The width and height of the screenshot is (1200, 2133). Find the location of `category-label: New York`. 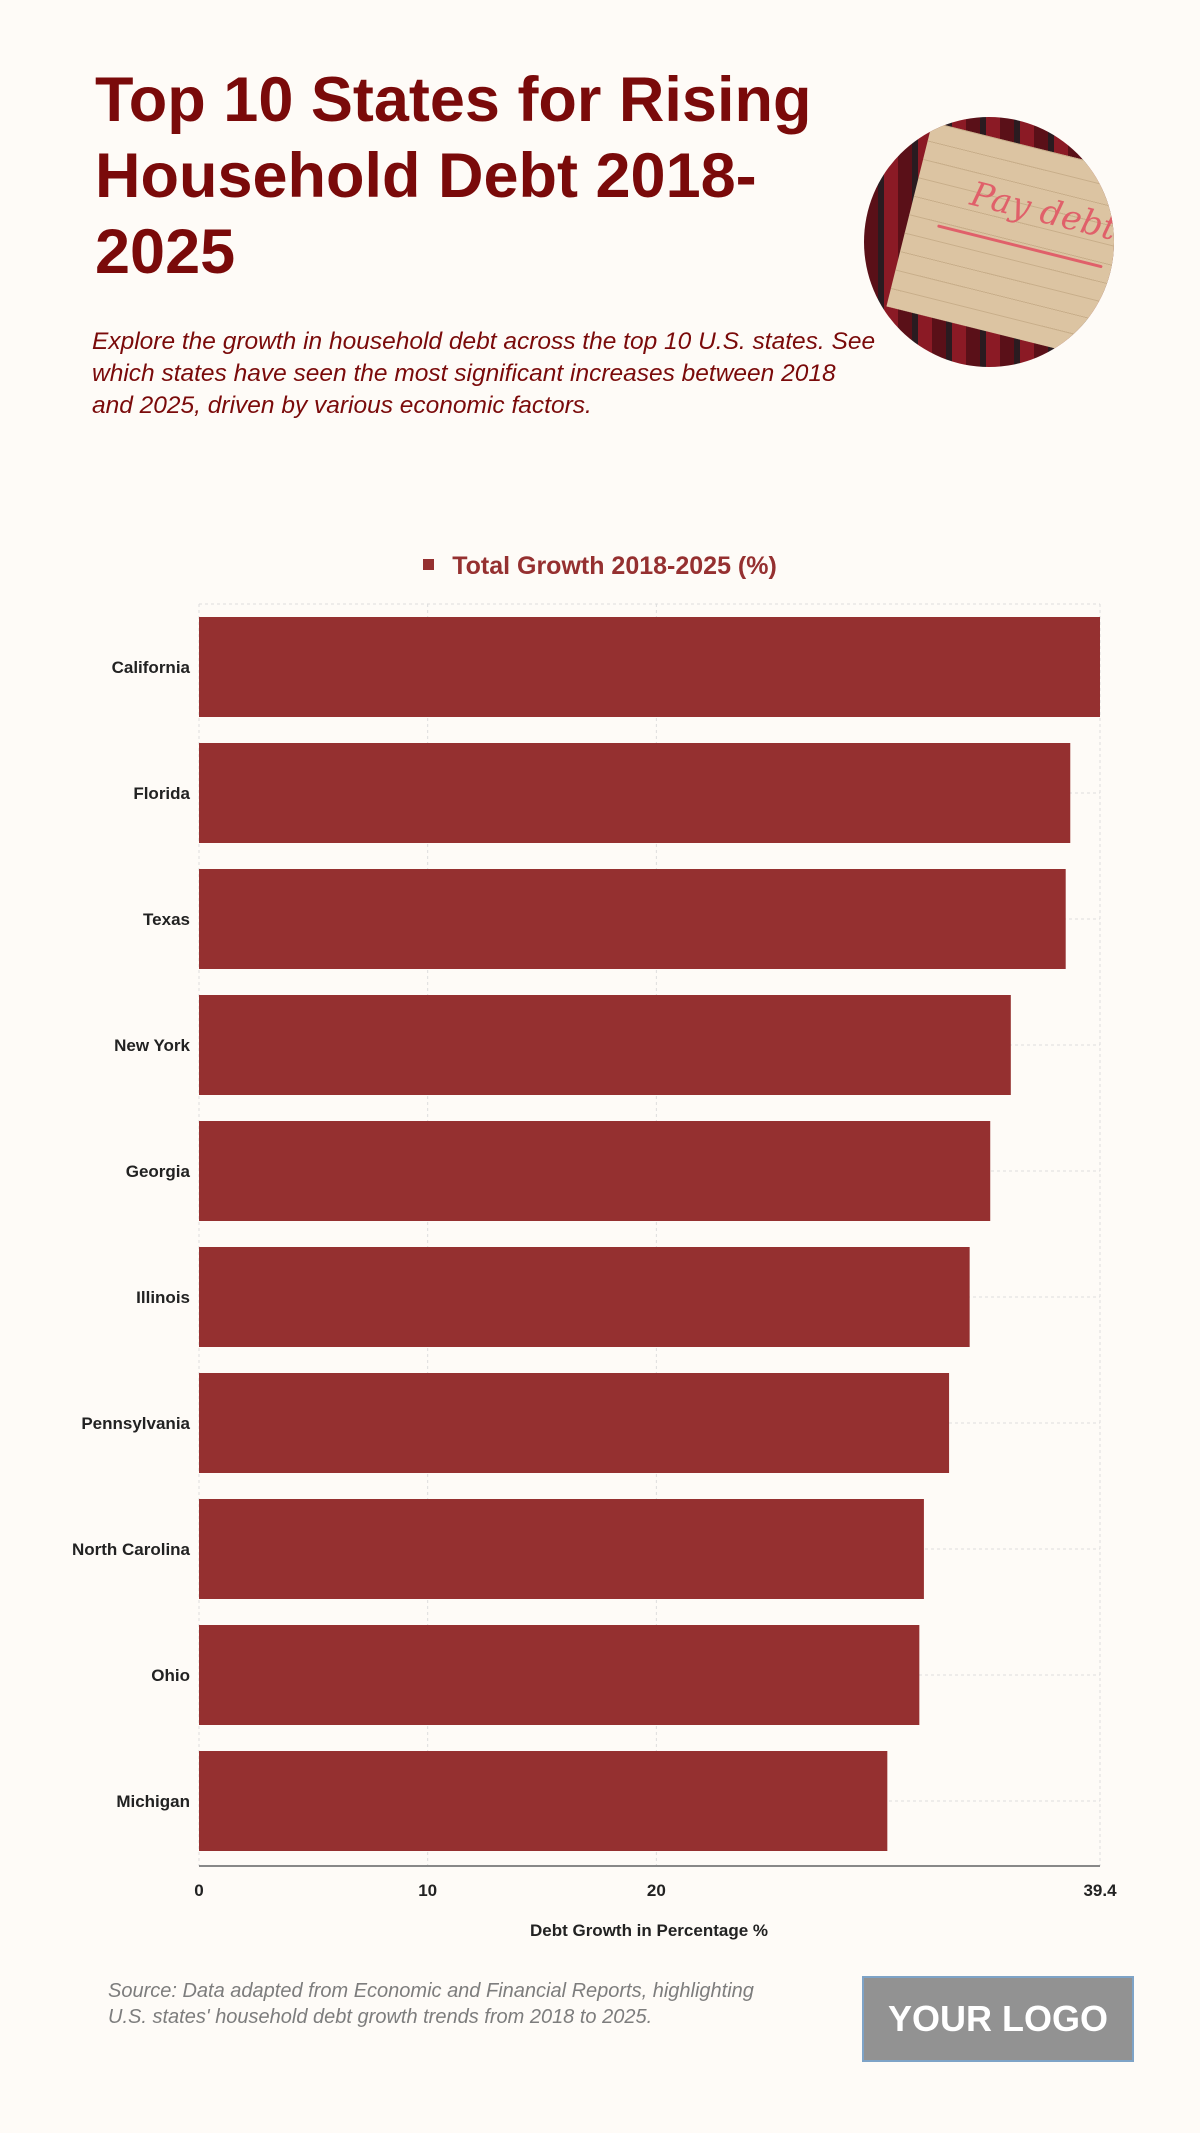

category-label: New York is located at coordinates (152, 1045).